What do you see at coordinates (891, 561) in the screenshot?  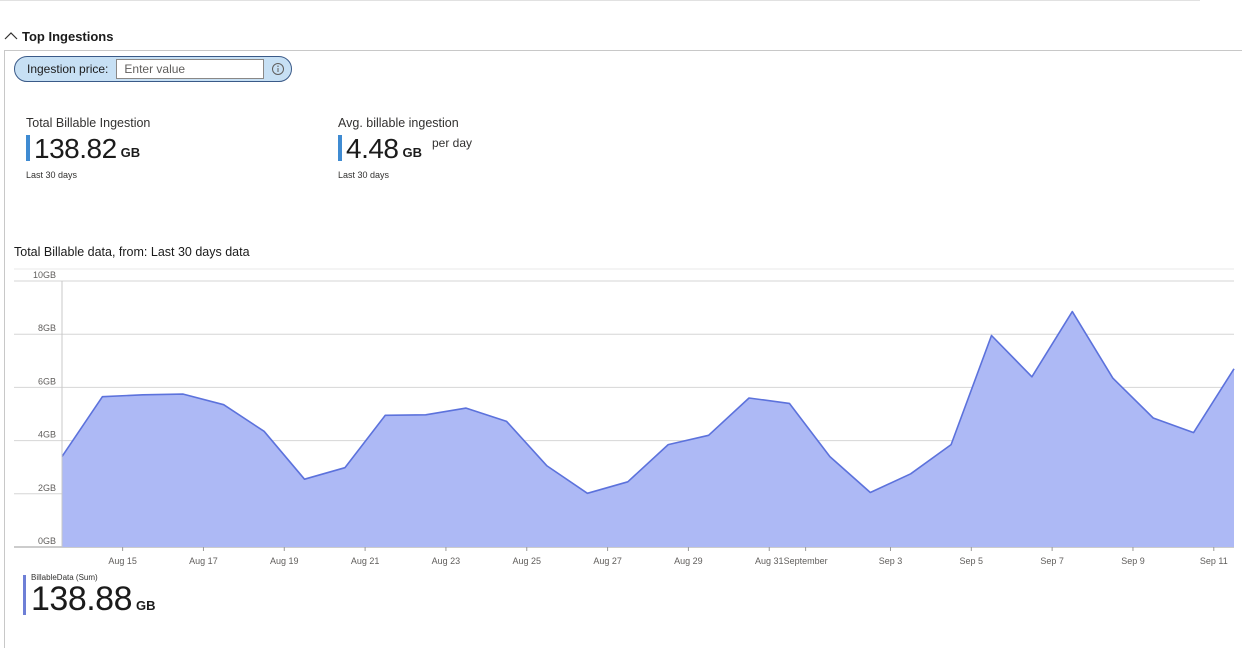 I see `x-tick-label: Sep 3` at bounding box center [891, 561].